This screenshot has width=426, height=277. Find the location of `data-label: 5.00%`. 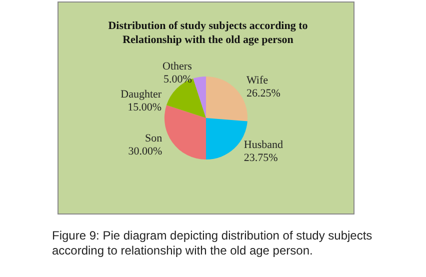

data-label: 5.00% is located at coordinates (177, 80).